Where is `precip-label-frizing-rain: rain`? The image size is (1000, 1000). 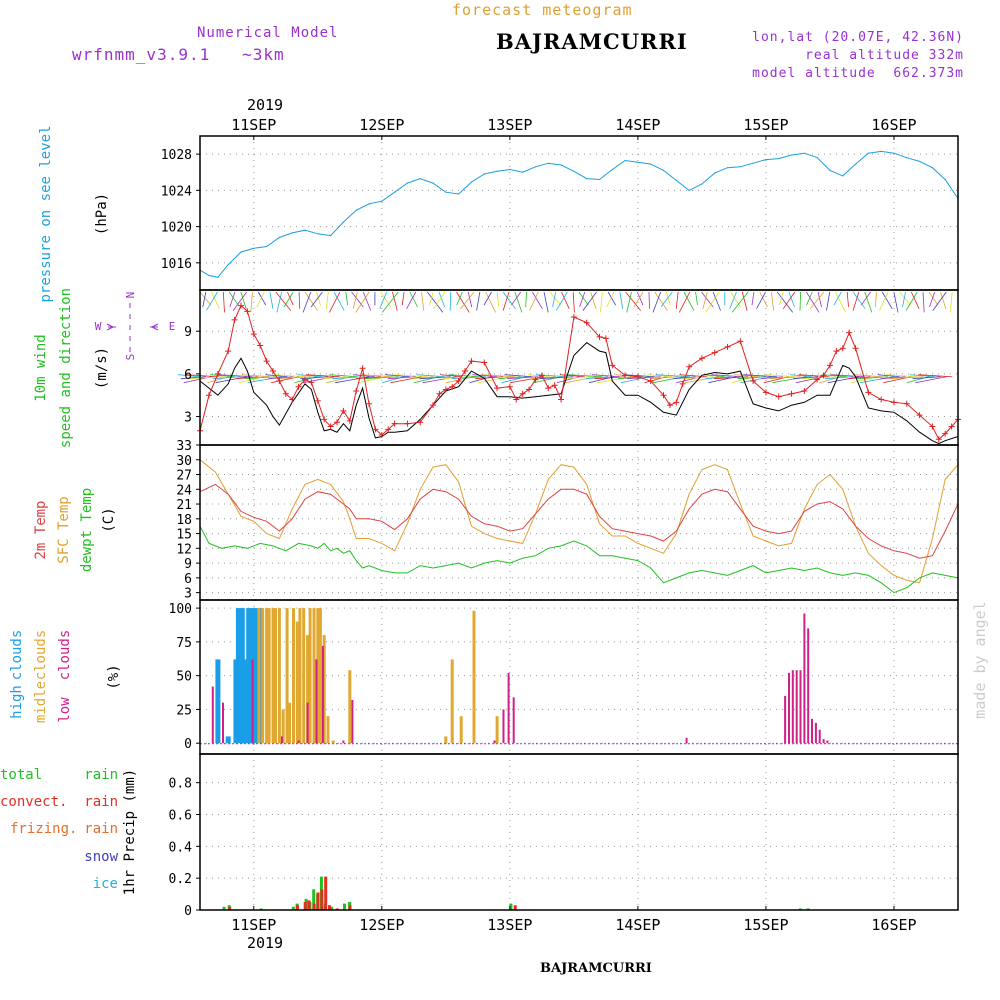 precip-label-frizing-rain: rain is located at coordinates (101, 829).